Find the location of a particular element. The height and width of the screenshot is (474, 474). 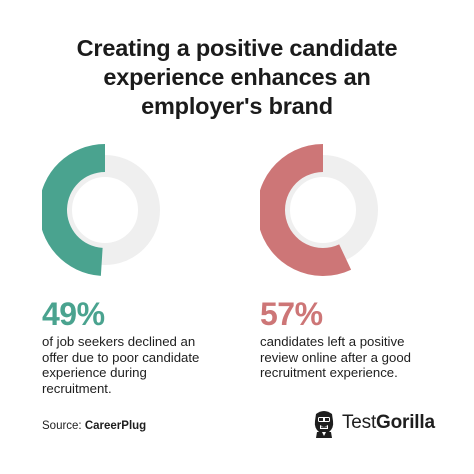

logo-wordmark: TestGorilla is located at coordinates (388, 423).